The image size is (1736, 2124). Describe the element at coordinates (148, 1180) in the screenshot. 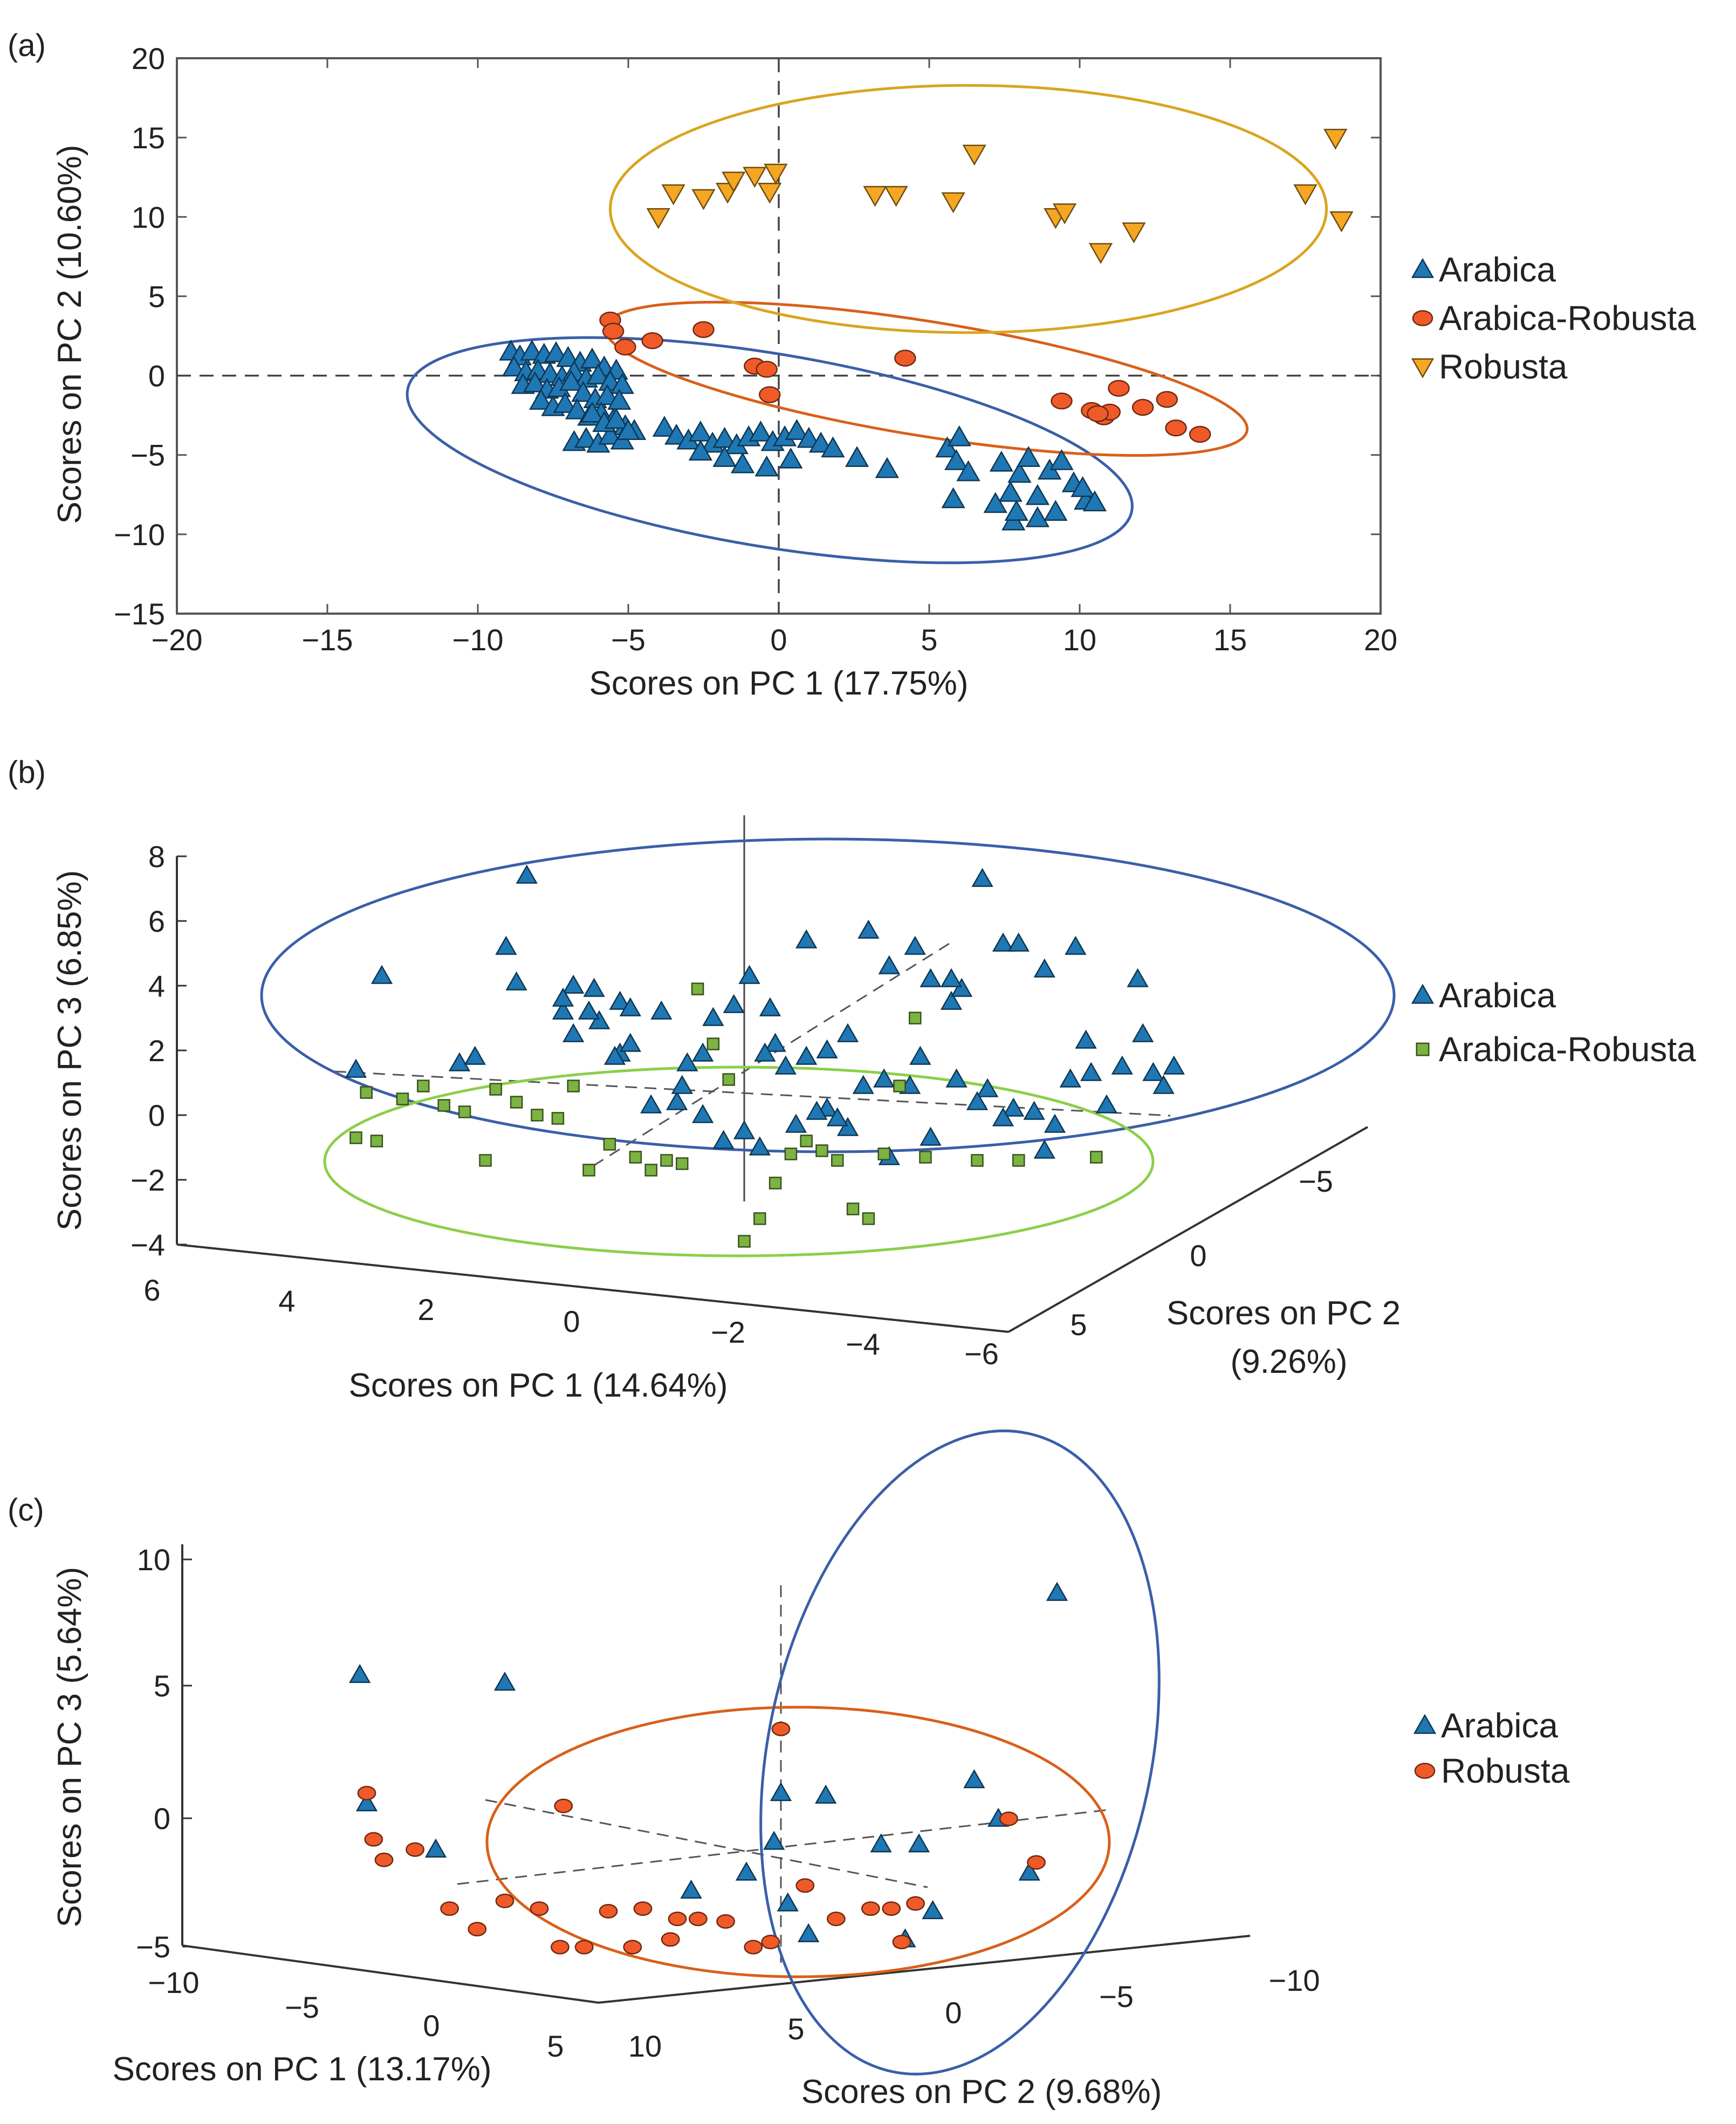

I see `z-tick-label: −2` at that location.